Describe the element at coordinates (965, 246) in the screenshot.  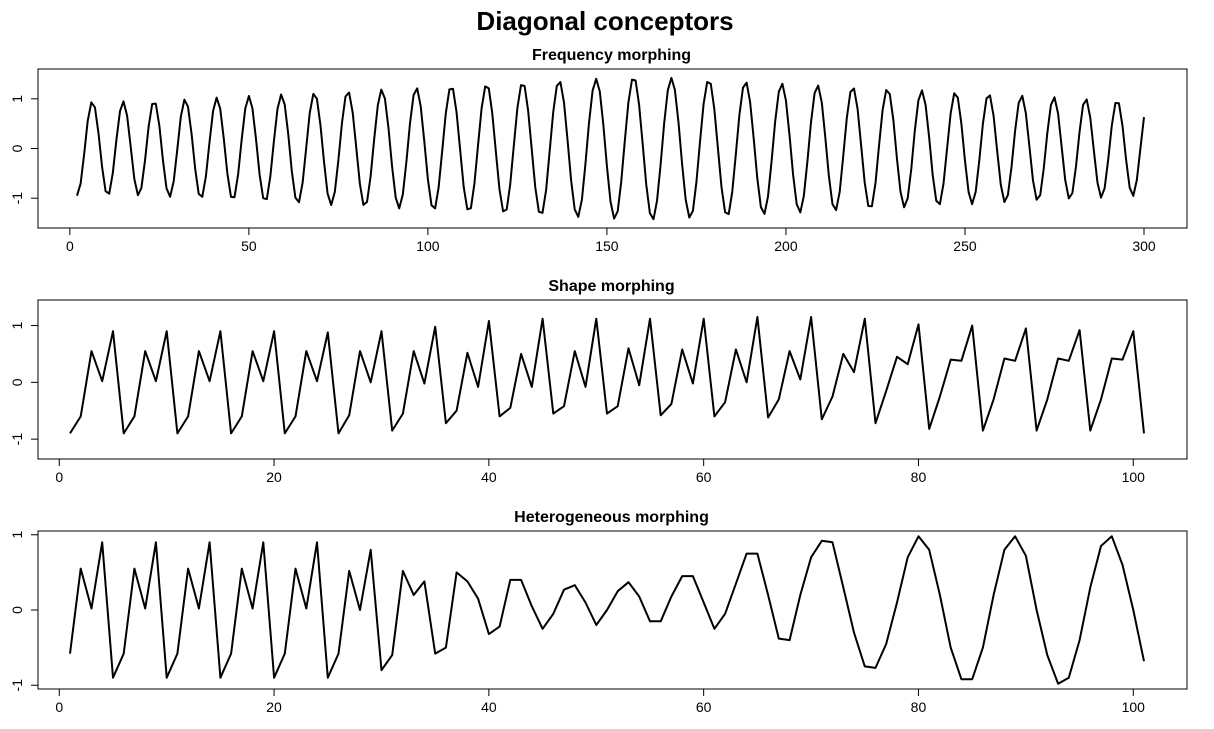
I see `x-tick-label: 250` at that location.